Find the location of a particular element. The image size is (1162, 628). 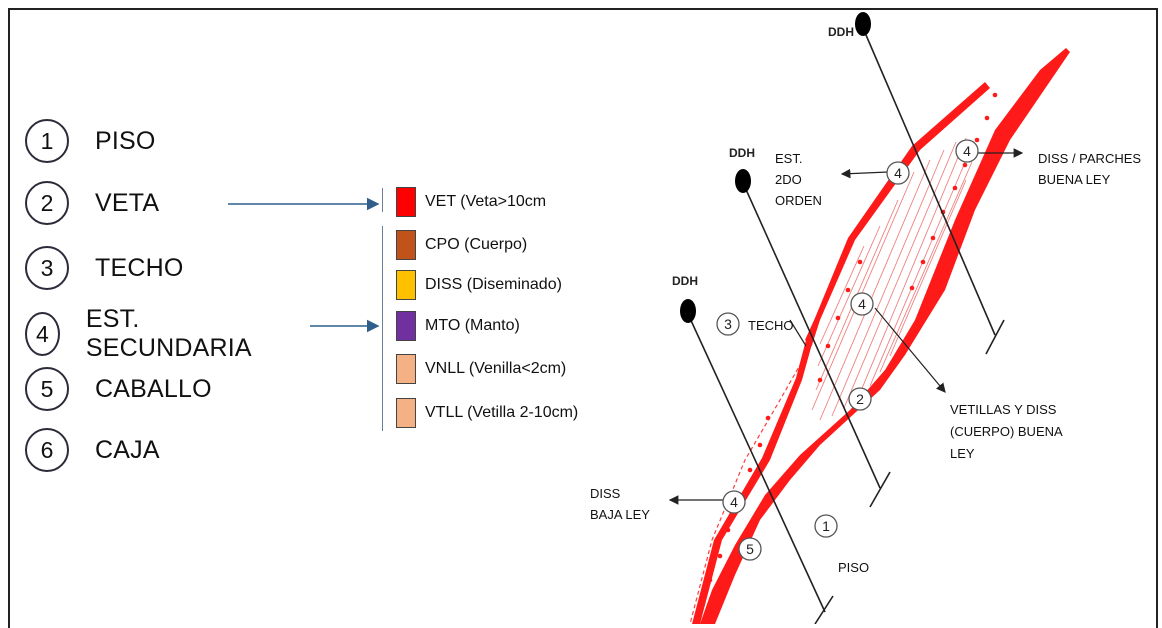

code-item-mto: MTO (Manto) is located at coordinates (458, 326).